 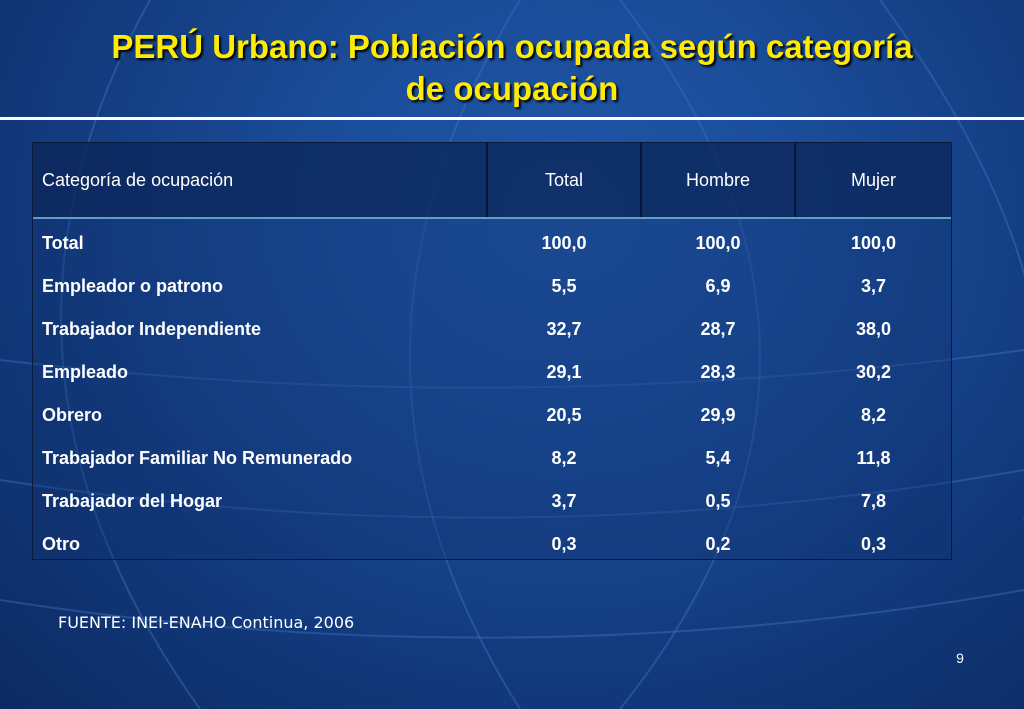 I want to click on row-mujer: 30,2, so click(x=873, y=372).